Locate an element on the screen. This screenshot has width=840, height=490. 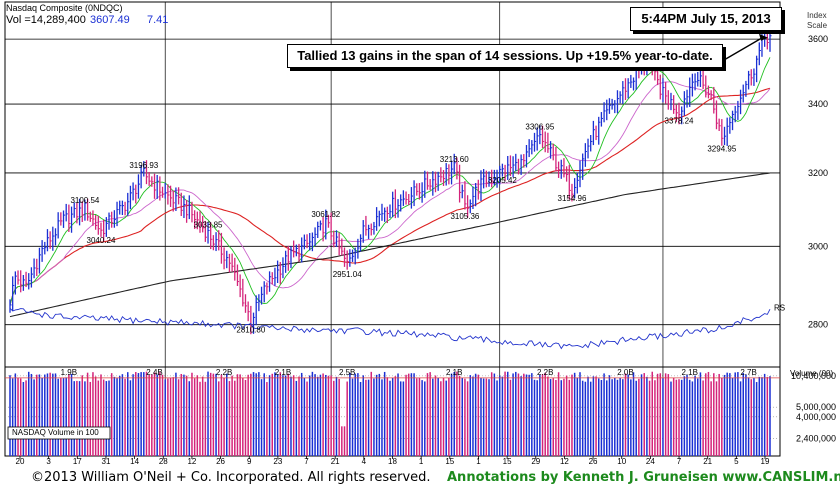
volume-scale-label: Volume (00) is located at coordinates (811, 373).